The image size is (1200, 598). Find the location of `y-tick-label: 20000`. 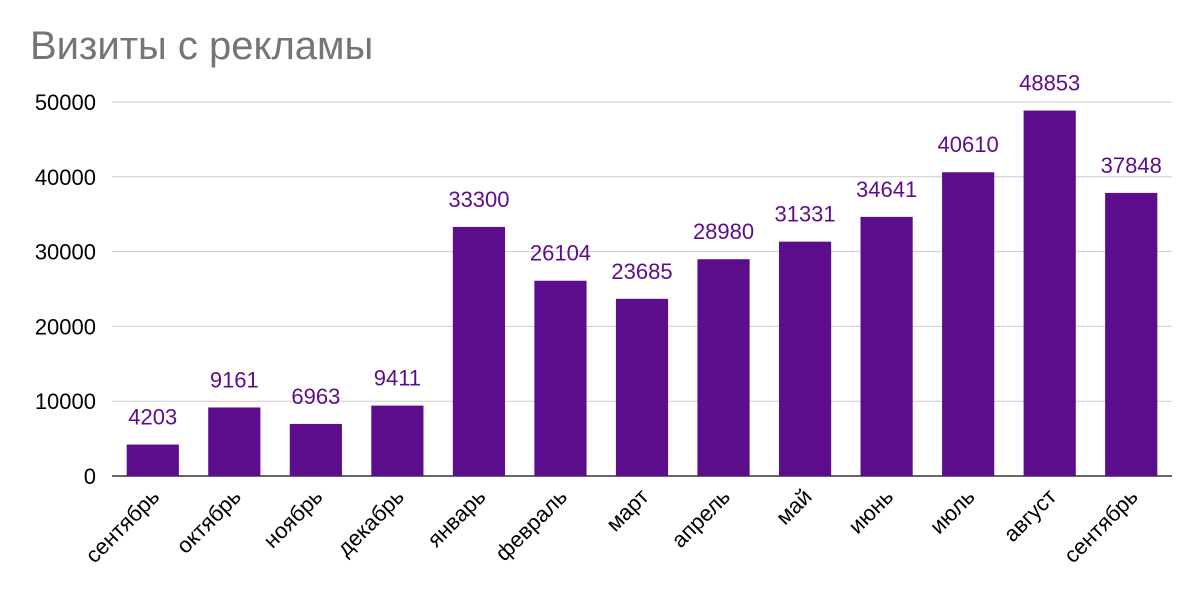

y-tick-label: 20000 is located at coordinates (65, 326).